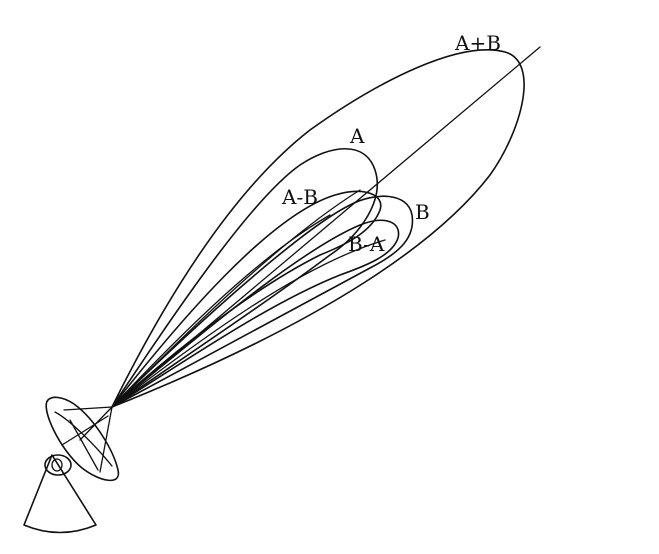 The width and height of the screenshot is (659, 554). I want to click on label-difference-b-minus-a: B-A, so click(366, 244).